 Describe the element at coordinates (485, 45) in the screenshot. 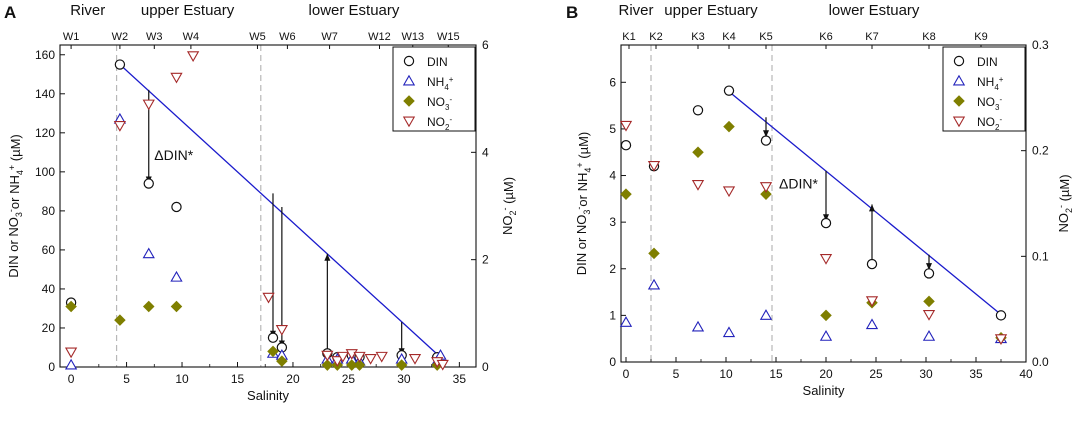

I see `y2-tick-label: 6` at that location.